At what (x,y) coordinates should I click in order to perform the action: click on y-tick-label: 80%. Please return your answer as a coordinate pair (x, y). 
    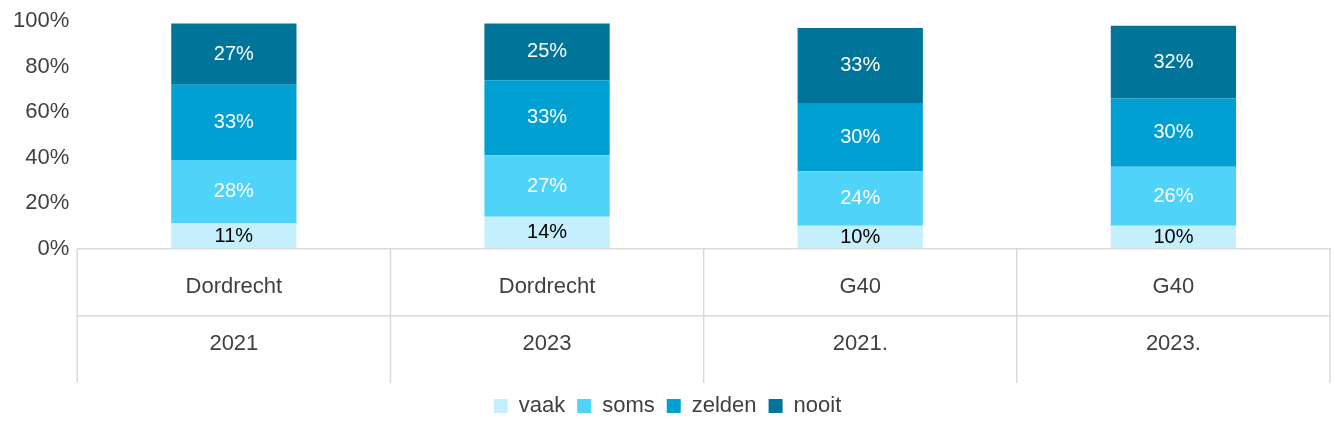
    Looking at the image, I should click on (47, 65).